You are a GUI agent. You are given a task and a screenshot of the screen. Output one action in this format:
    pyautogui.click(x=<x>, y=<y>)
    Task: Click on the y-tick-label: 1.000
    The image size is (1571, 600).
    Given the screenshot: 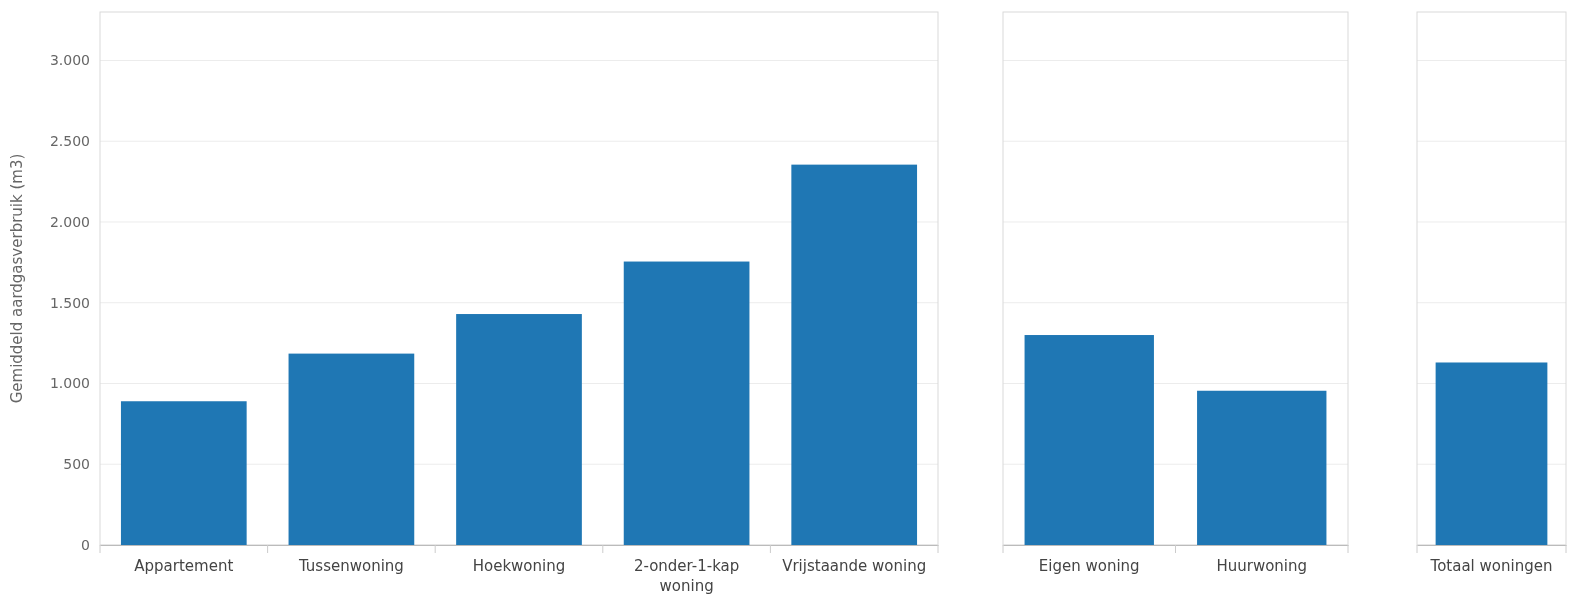 What is the action you would take?
    pyautogui.click(x=69, y=383)
    